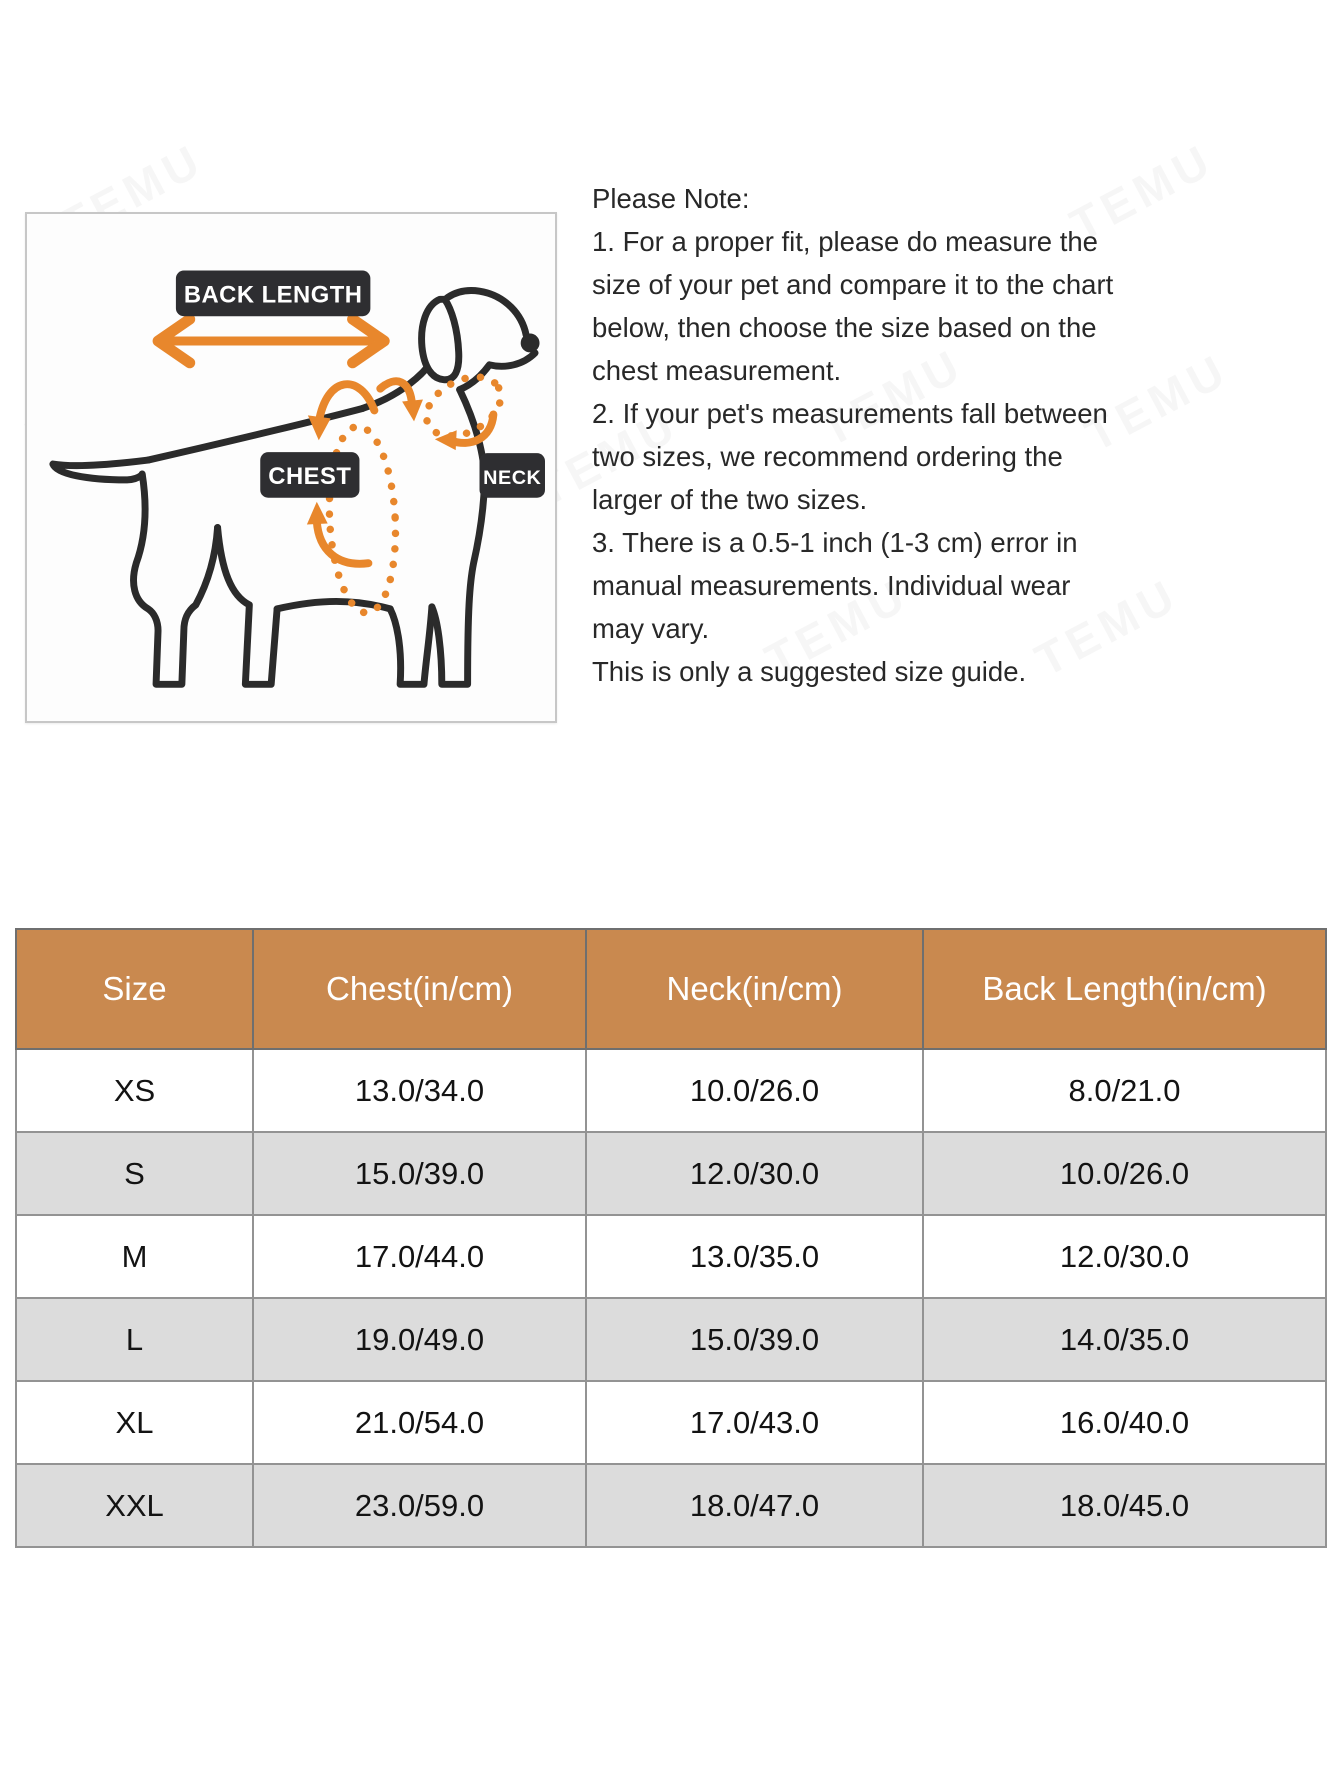 The width and height of the screenshot is (1340, 1785). I want to click on cell-size: S, so click(134, 1173).